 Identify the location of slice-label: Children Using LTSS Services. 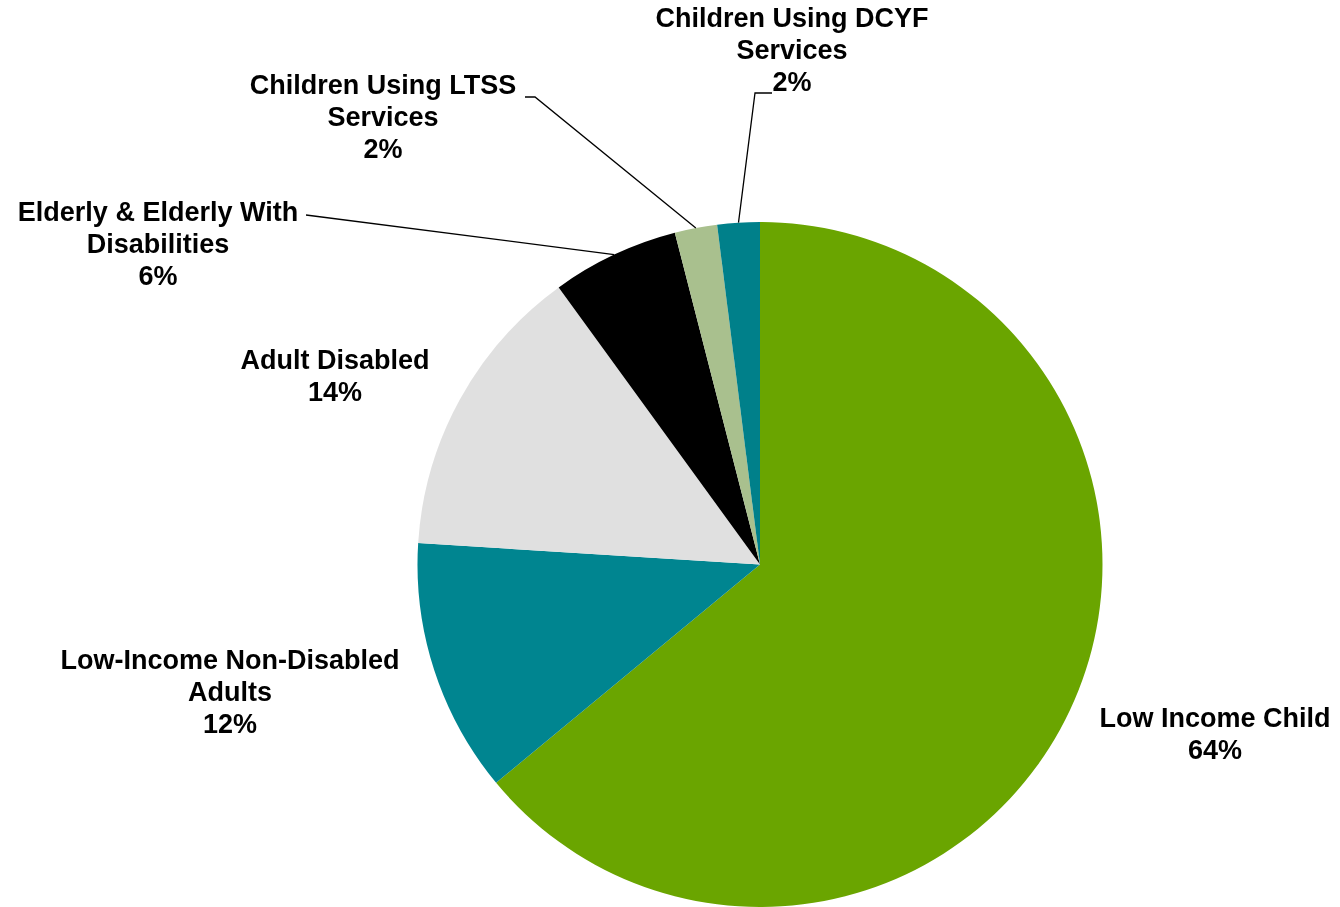
(383, 100).